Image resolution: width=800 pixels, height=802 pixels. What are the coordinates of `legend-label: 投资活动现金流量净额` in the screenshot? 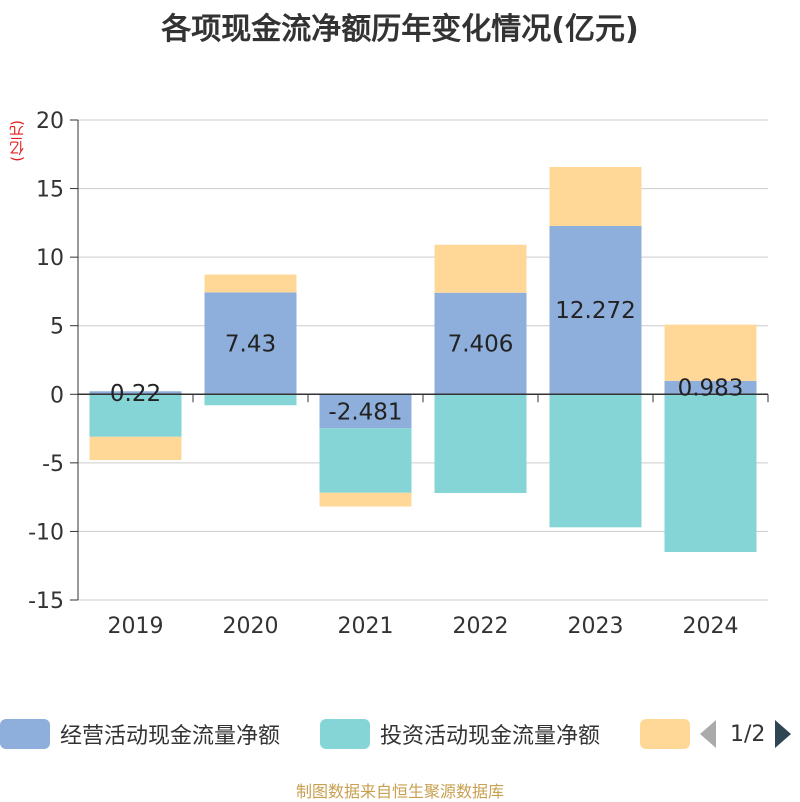 It's located at (490, 736).